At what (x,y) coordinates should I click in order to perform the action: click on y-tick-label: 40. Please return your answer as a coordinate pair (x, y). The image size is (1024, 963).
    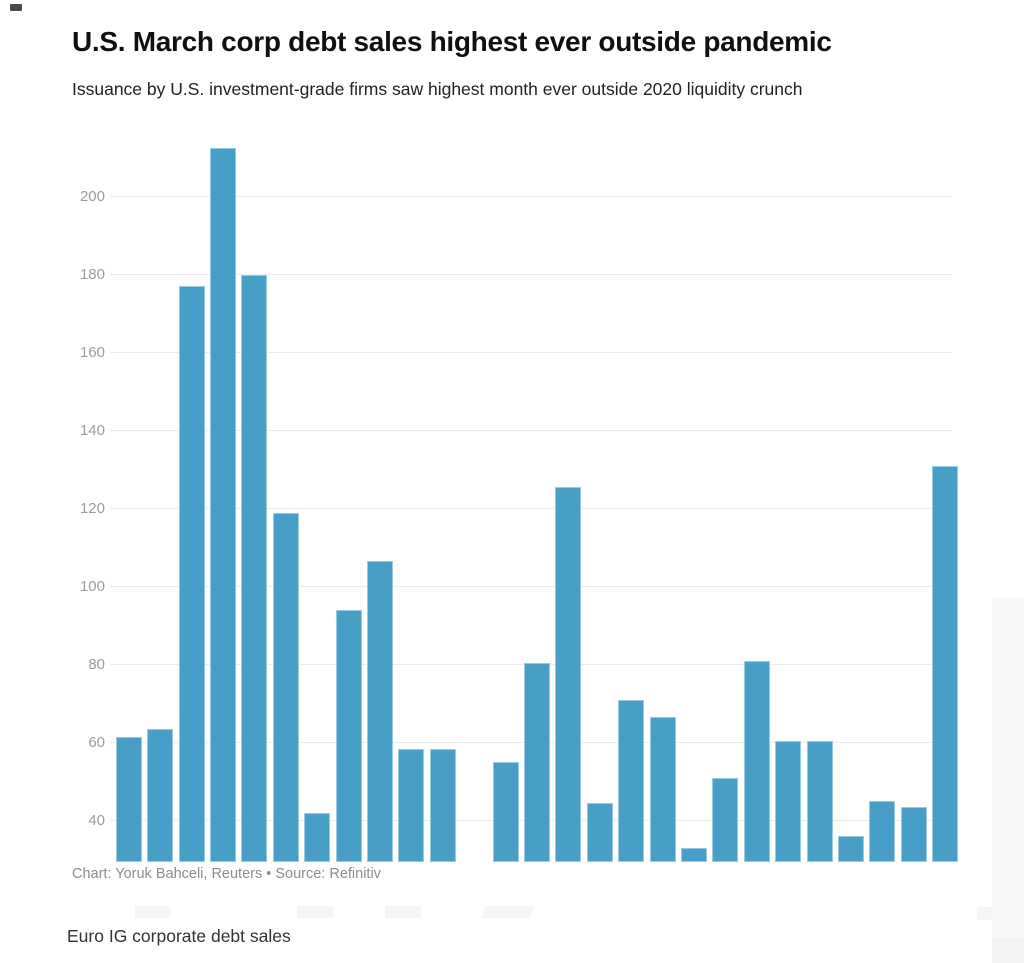
    Looking at the image, I should click on (96, 820).